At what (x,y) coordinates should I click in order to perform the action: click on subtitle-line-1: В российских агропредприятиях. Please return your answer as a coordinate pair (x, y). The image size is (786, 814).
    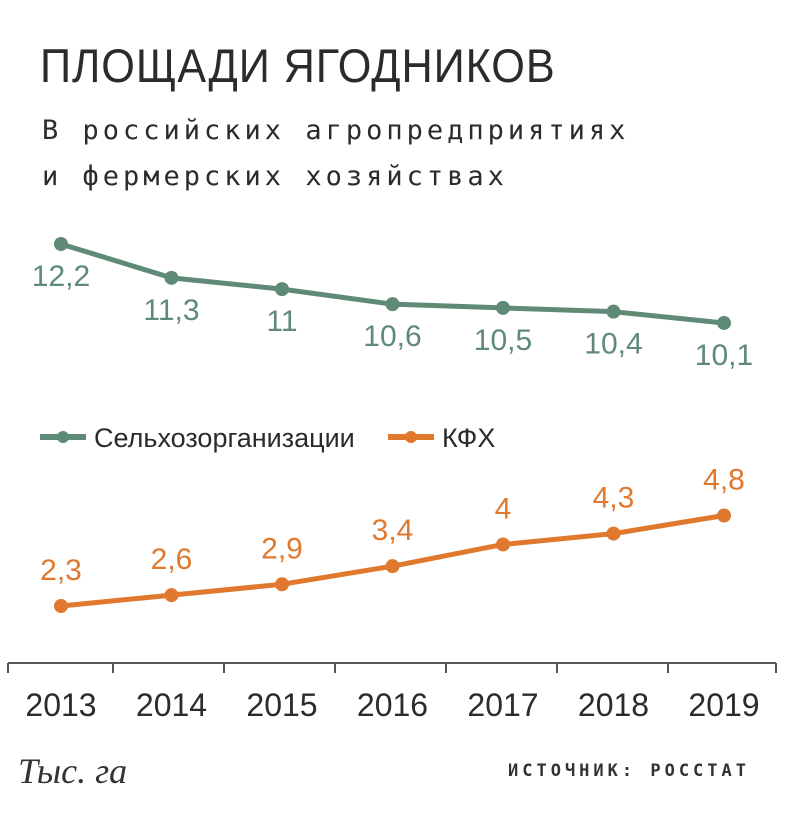
    Looking at the image, I should click on (336, 130).